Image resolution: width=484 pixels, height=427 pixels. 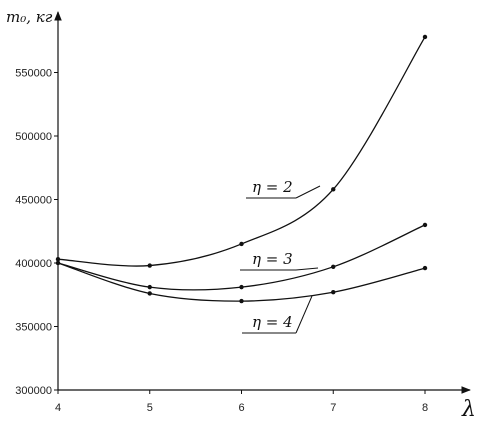 I want to click on x-tick-label: 6, so click(x=241, y=408).